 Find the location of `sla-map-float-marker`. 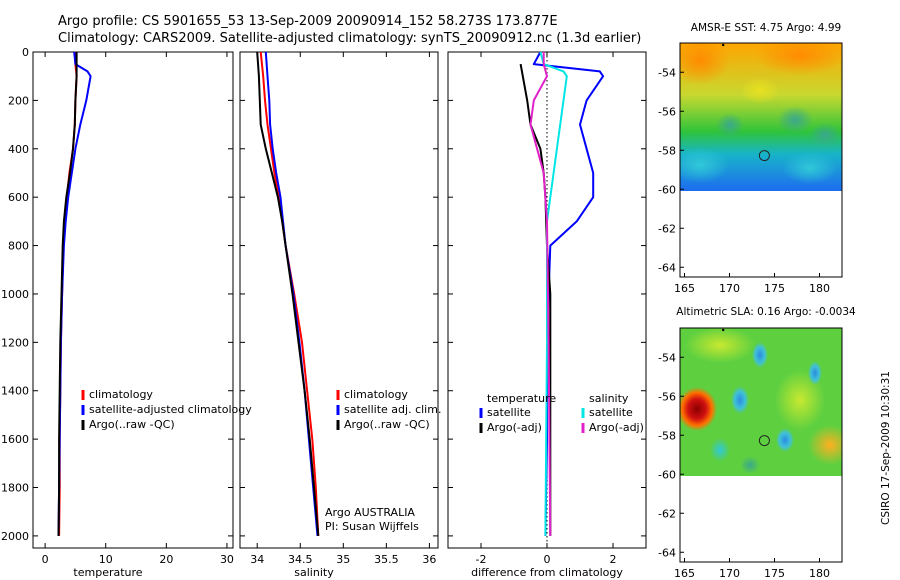

sla-map-float-marker is located at coordinates (764, 441).